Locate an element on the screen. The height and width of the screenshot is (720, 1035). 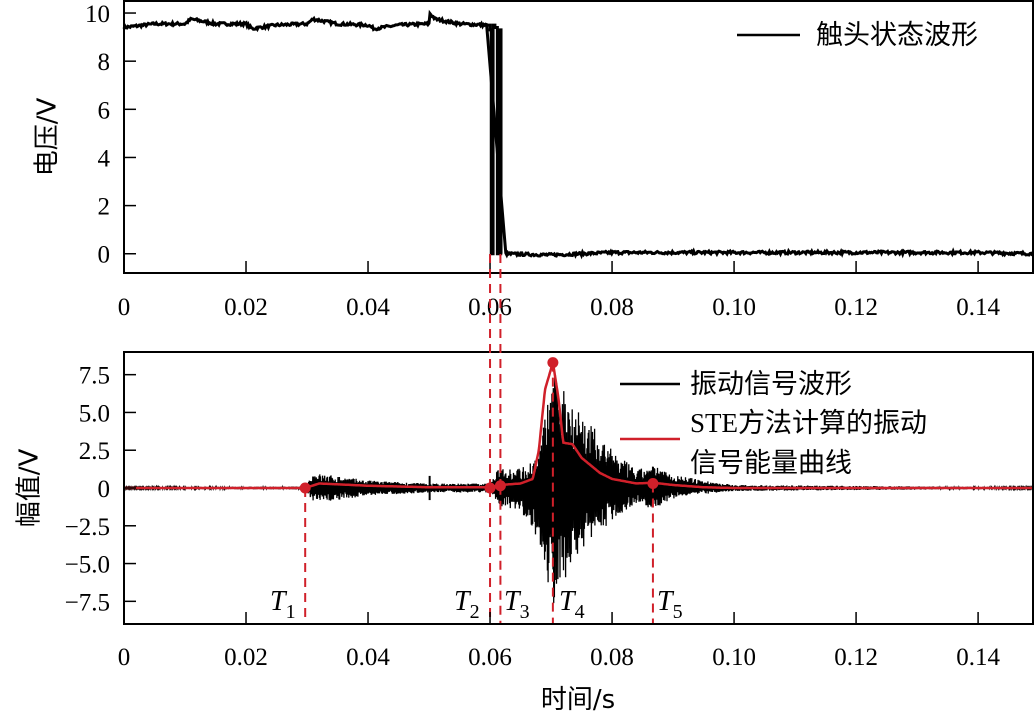
y-tick-label: −7.5 is located at coordinates (87, 602).